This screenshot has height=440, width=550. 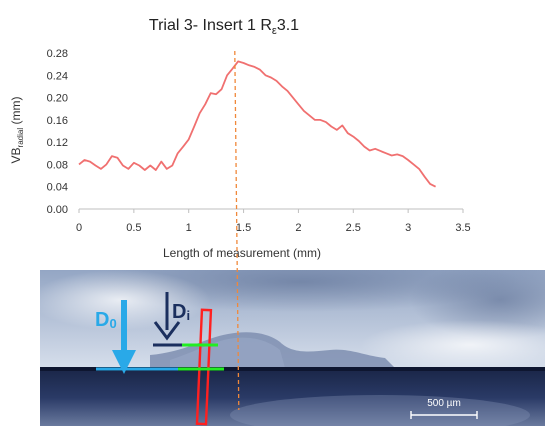 What do you see at coordinates (57, 143) in the screenshot?
I see `y-tick-label: 0.12` at bounding box center [57, 143].